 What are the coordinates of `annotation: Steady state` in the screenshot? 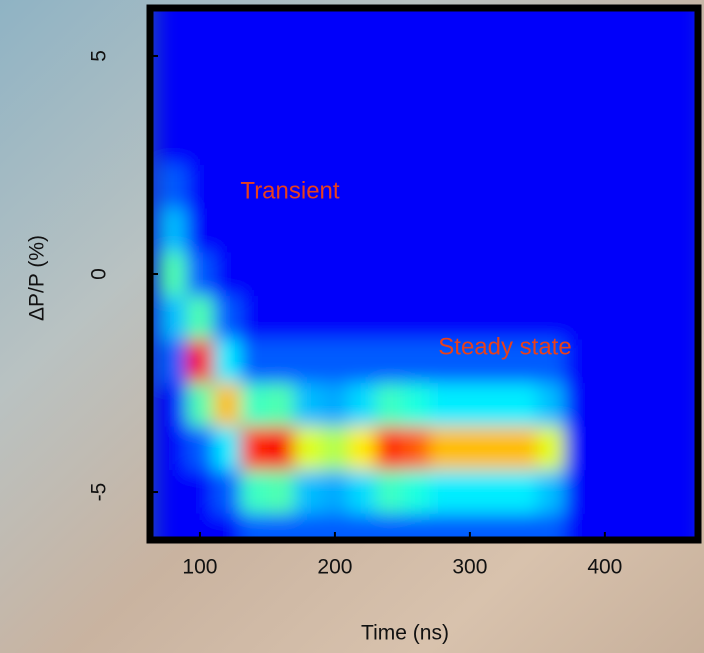 It's located at (504, 346).